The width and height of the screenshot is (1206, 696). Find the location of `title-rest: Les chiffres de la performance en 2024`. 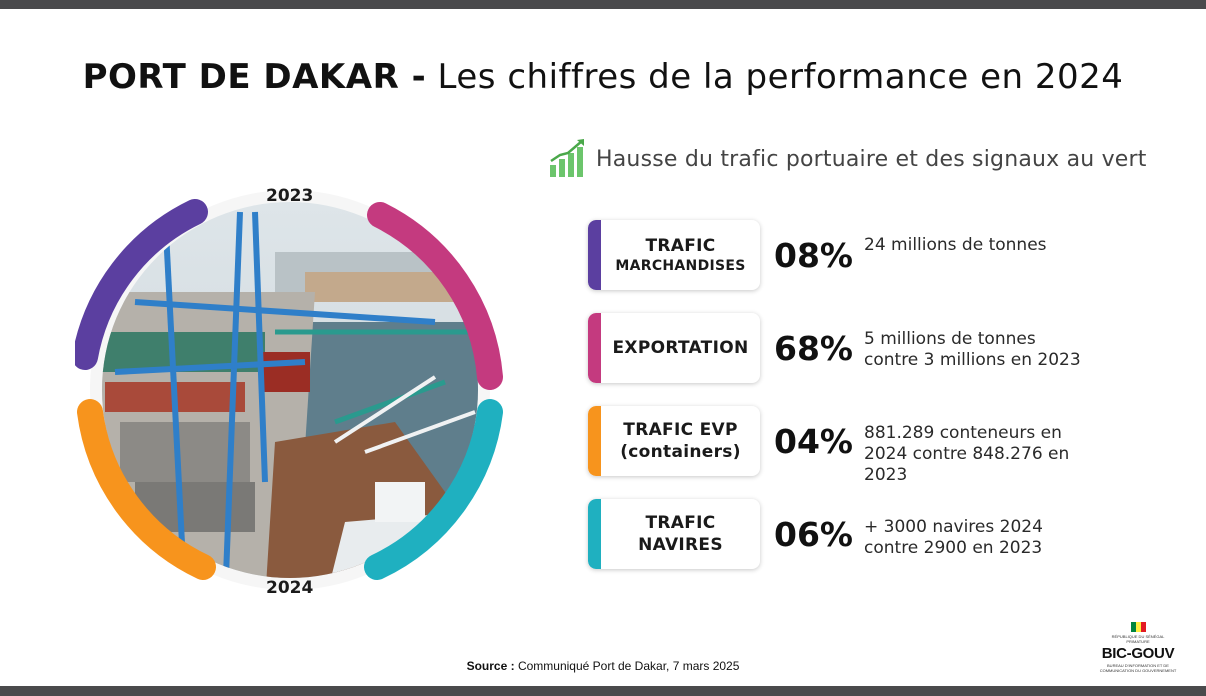

title-rest: Les chiffres de la performance en 2024 is located at coordinates (780, 77).